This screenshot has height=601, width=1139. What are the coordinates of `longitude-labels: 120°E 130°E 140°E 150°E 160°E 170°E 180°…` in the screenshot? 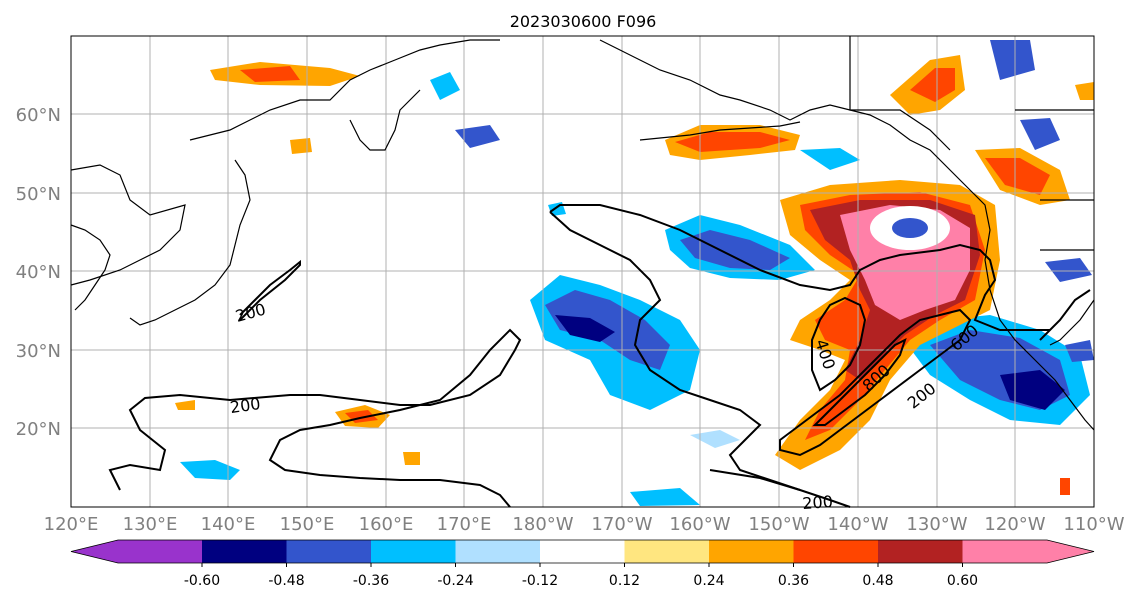 It's located at (584, 524).